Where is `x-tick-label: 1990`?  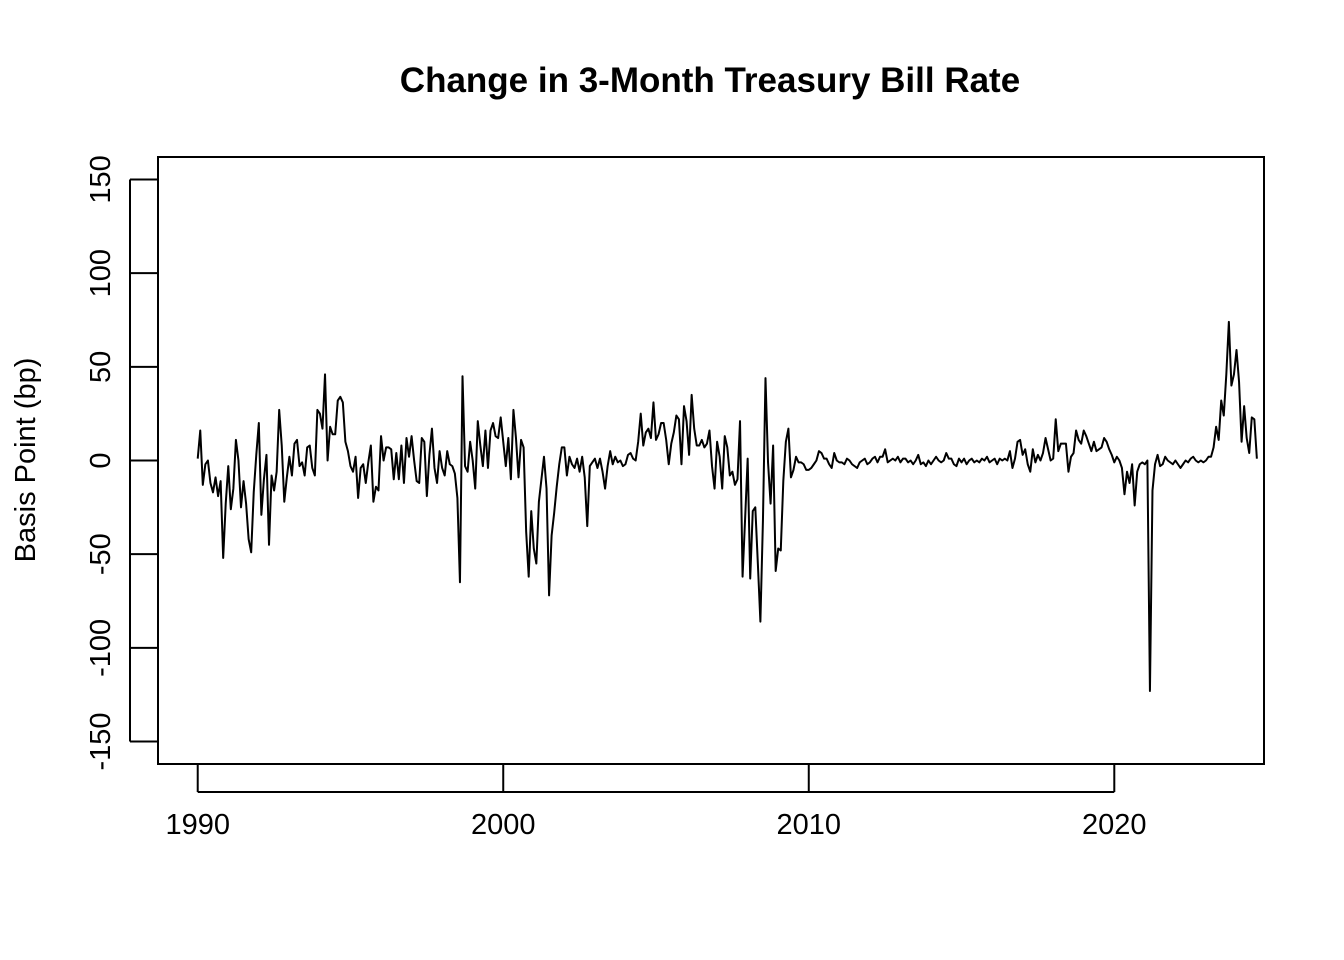
x-tick-label: 1990 is located at coordinates (197, 825).